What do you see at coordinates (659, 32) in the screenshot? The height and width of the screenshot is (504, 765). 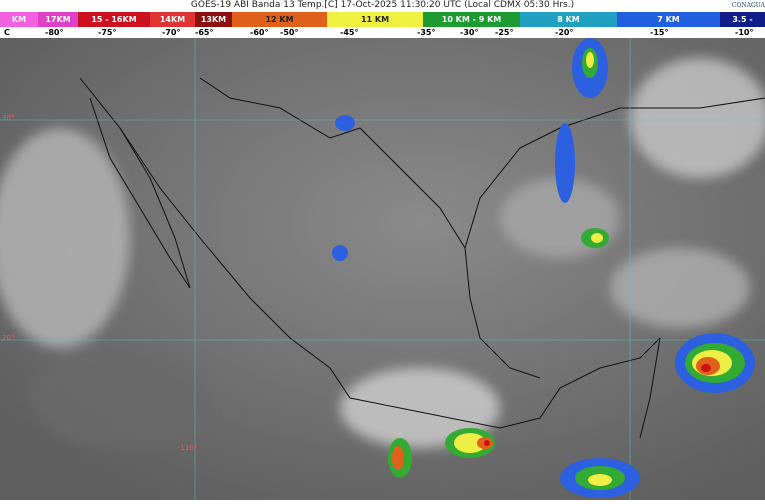 I see `temperature-tick: -15°` at bounding box center [659, 32].